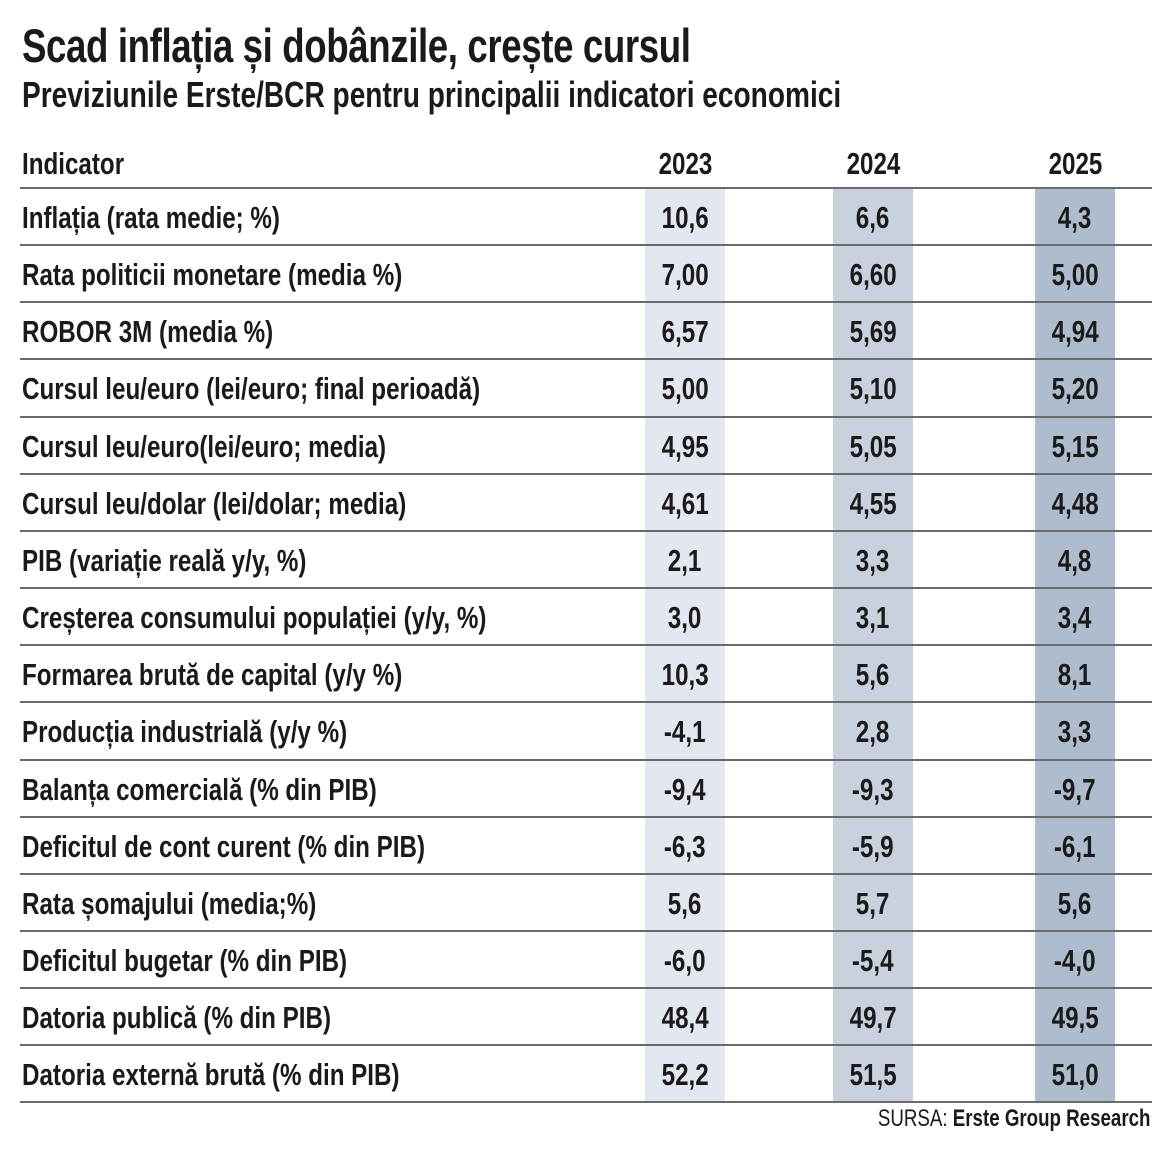  I want to click on value-cell-2025: 5,00, so click(1075, 275).